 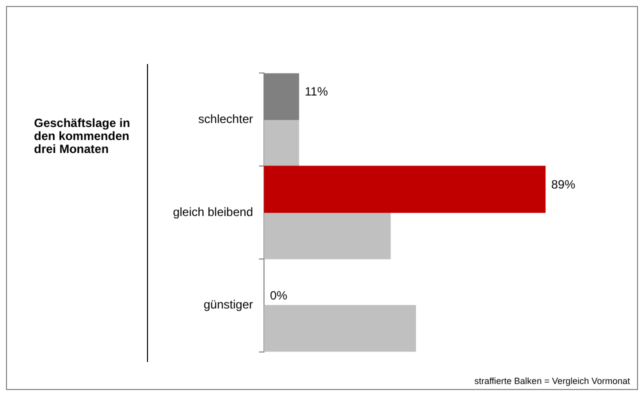 I want to click on data-label: 89%, so click(x=563, y=185).